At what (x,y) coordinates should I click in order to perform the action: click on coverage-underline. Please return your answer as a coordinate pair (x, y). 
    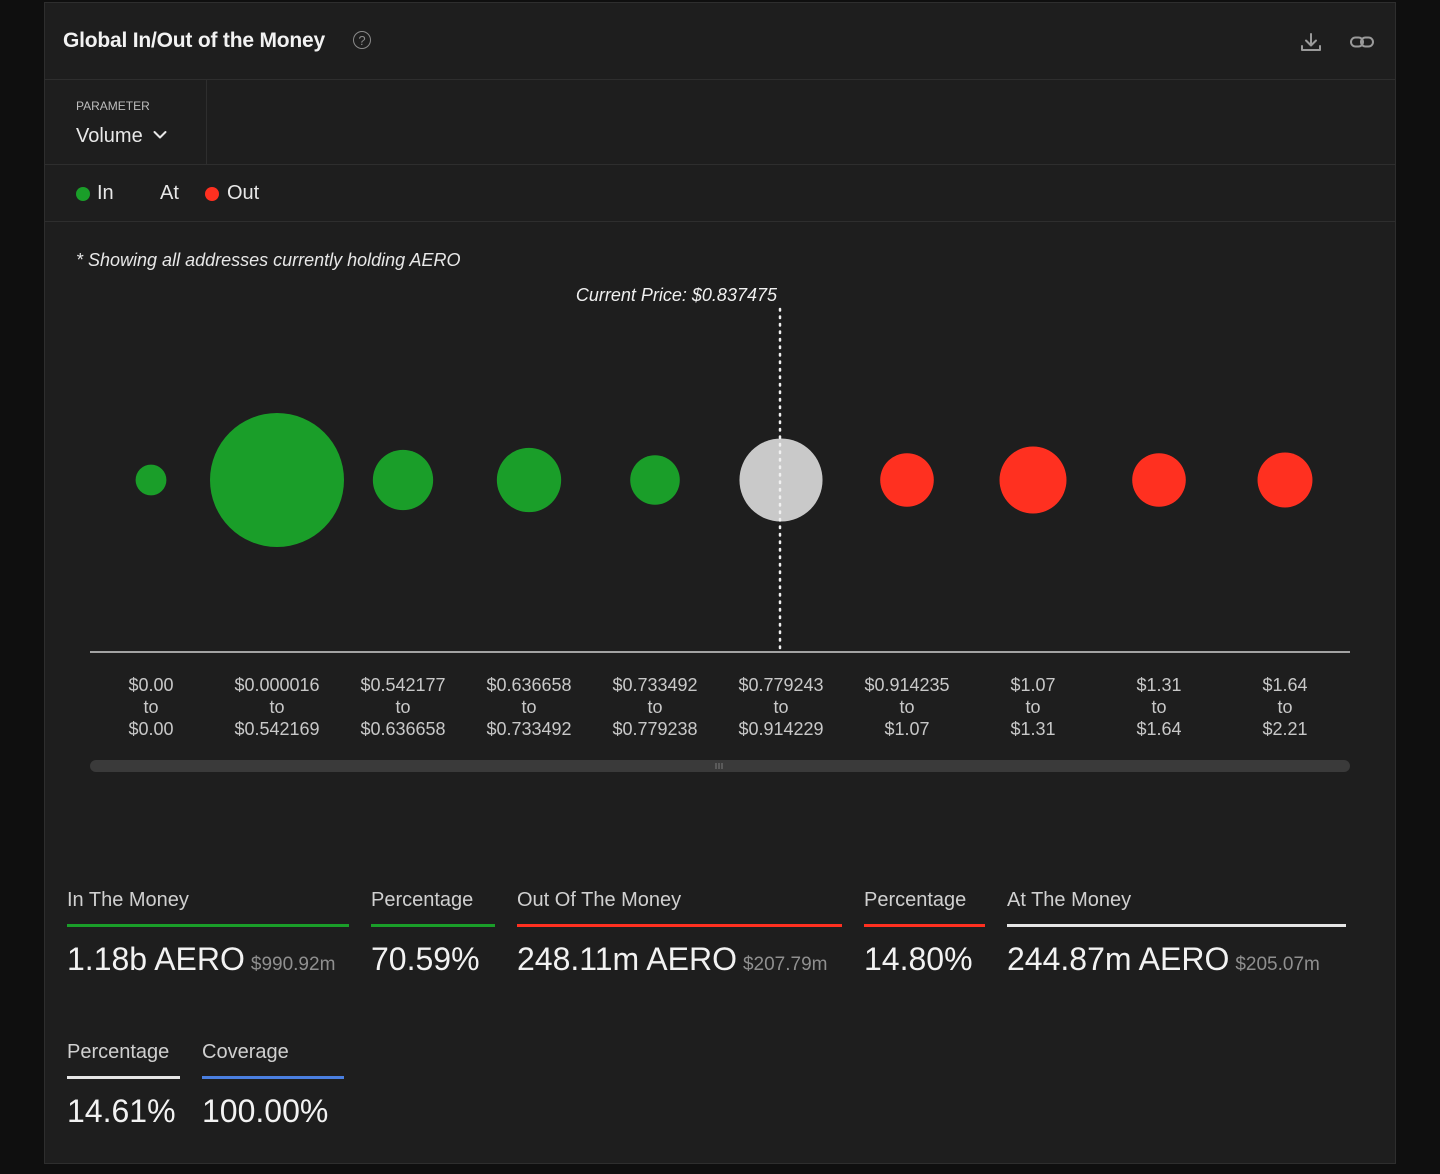
    Looking at the image, I should click on (273, 1077).